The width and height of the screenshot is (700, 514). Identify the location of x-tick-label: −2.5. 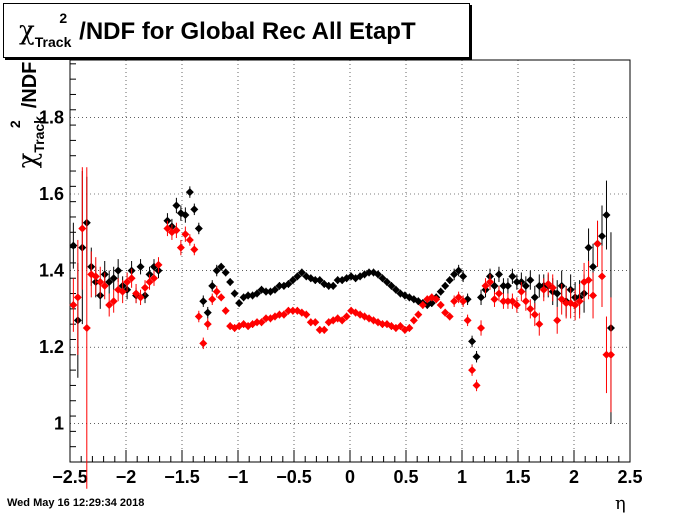
(70, 477).